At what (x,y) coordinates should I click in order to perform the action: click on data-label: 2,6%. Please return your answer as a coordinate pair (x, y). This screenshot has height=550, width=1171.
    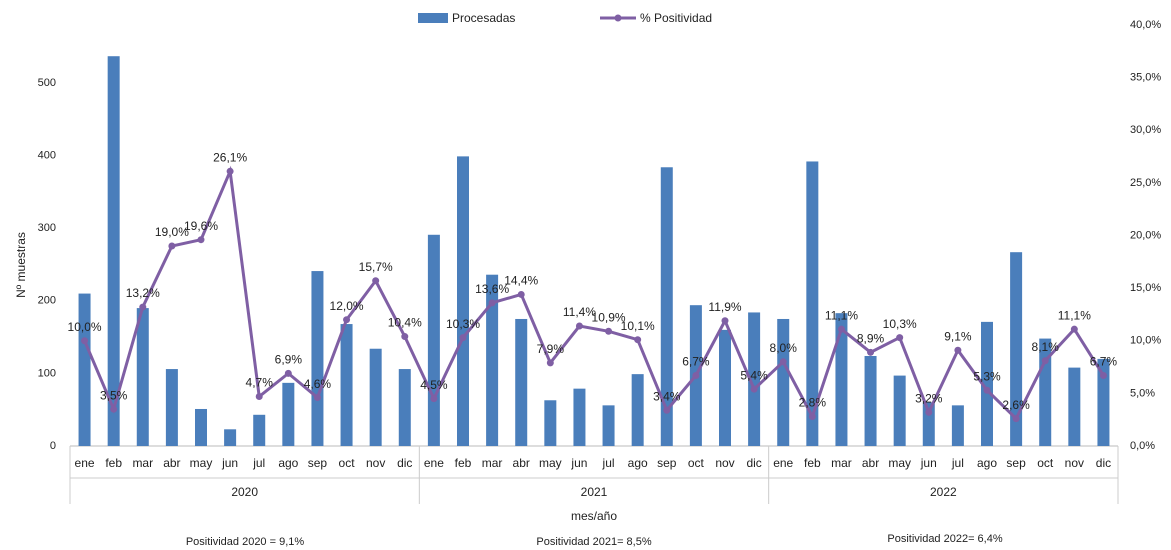
    Looking at the image, I should click on (1016, 405).